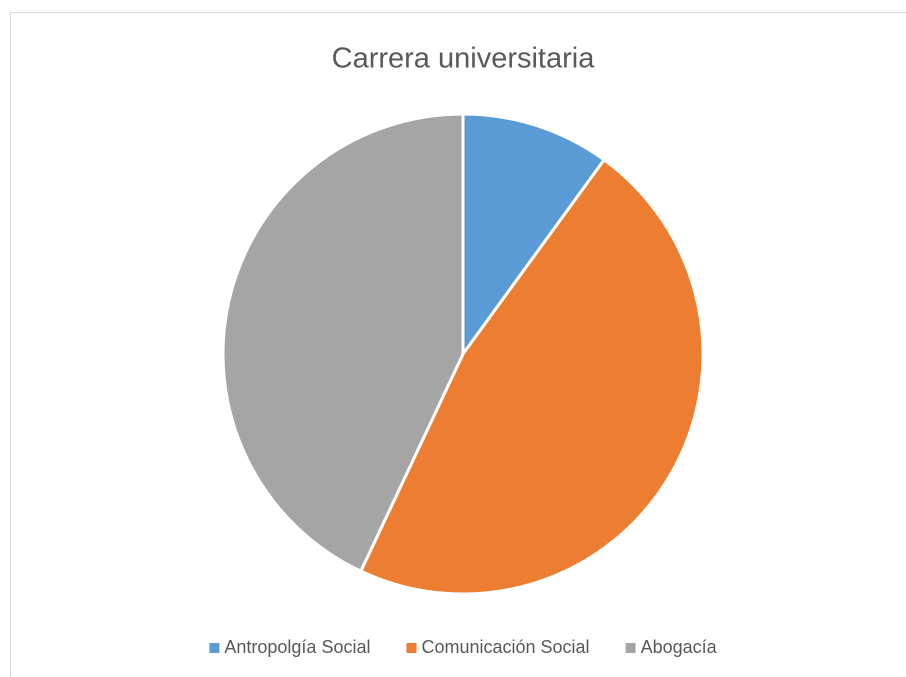 Image resolution: width=906 pixels, height=677 pixels. What do you see at coordinates (464, 59) in the screenshot?
I see `chart-title: Carrera universitaria` at bounding box center [464, 59].